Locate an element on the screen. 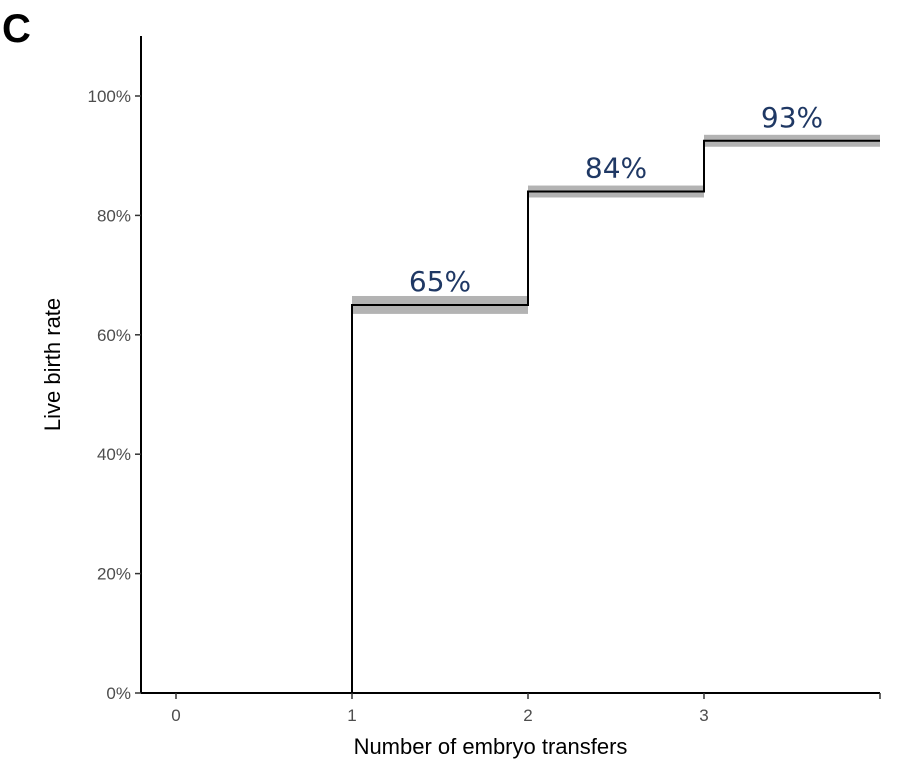  x-tick-label: 2 is located at coordinates (527, 715).